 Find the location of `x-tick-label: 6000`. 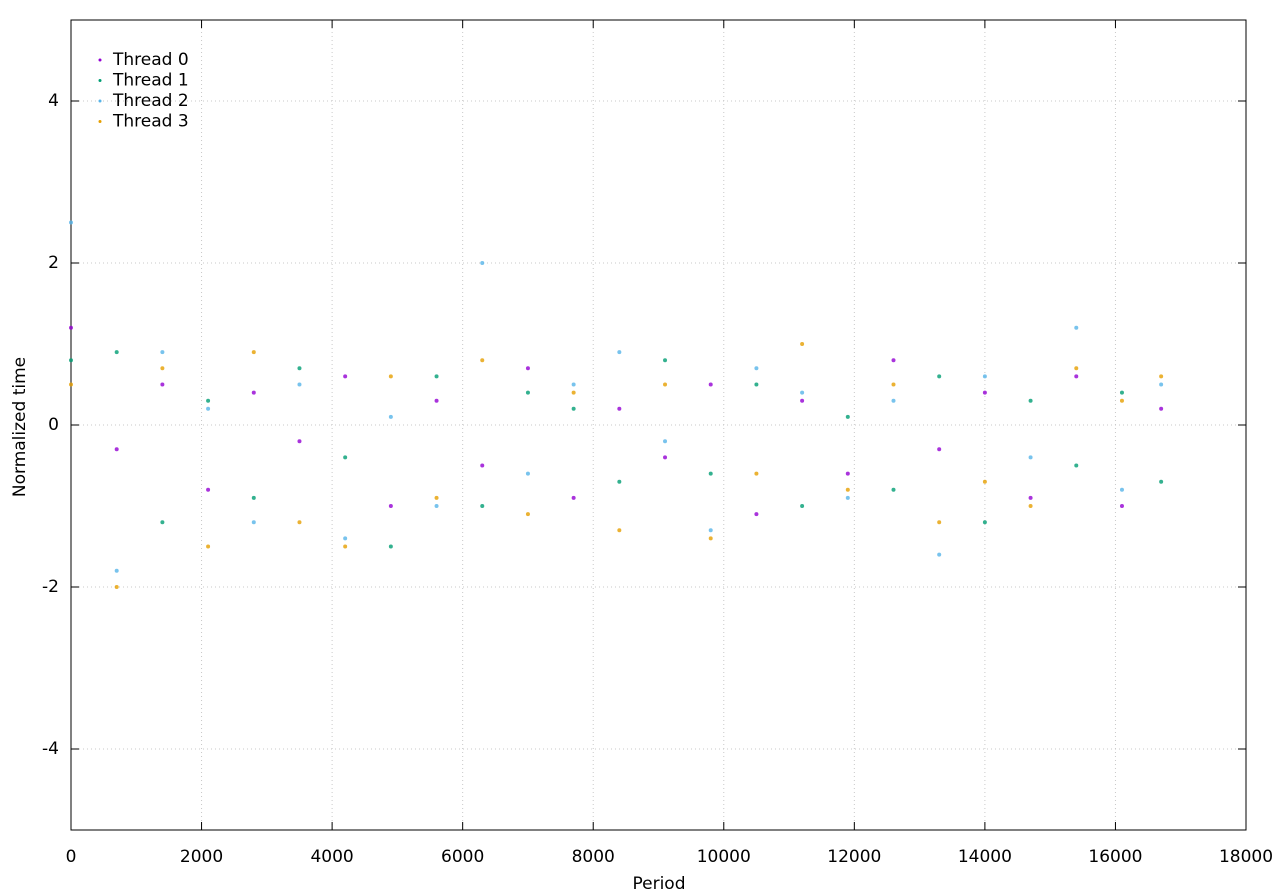

x-tick-label: 6000 is located at coordinates (462, 857).